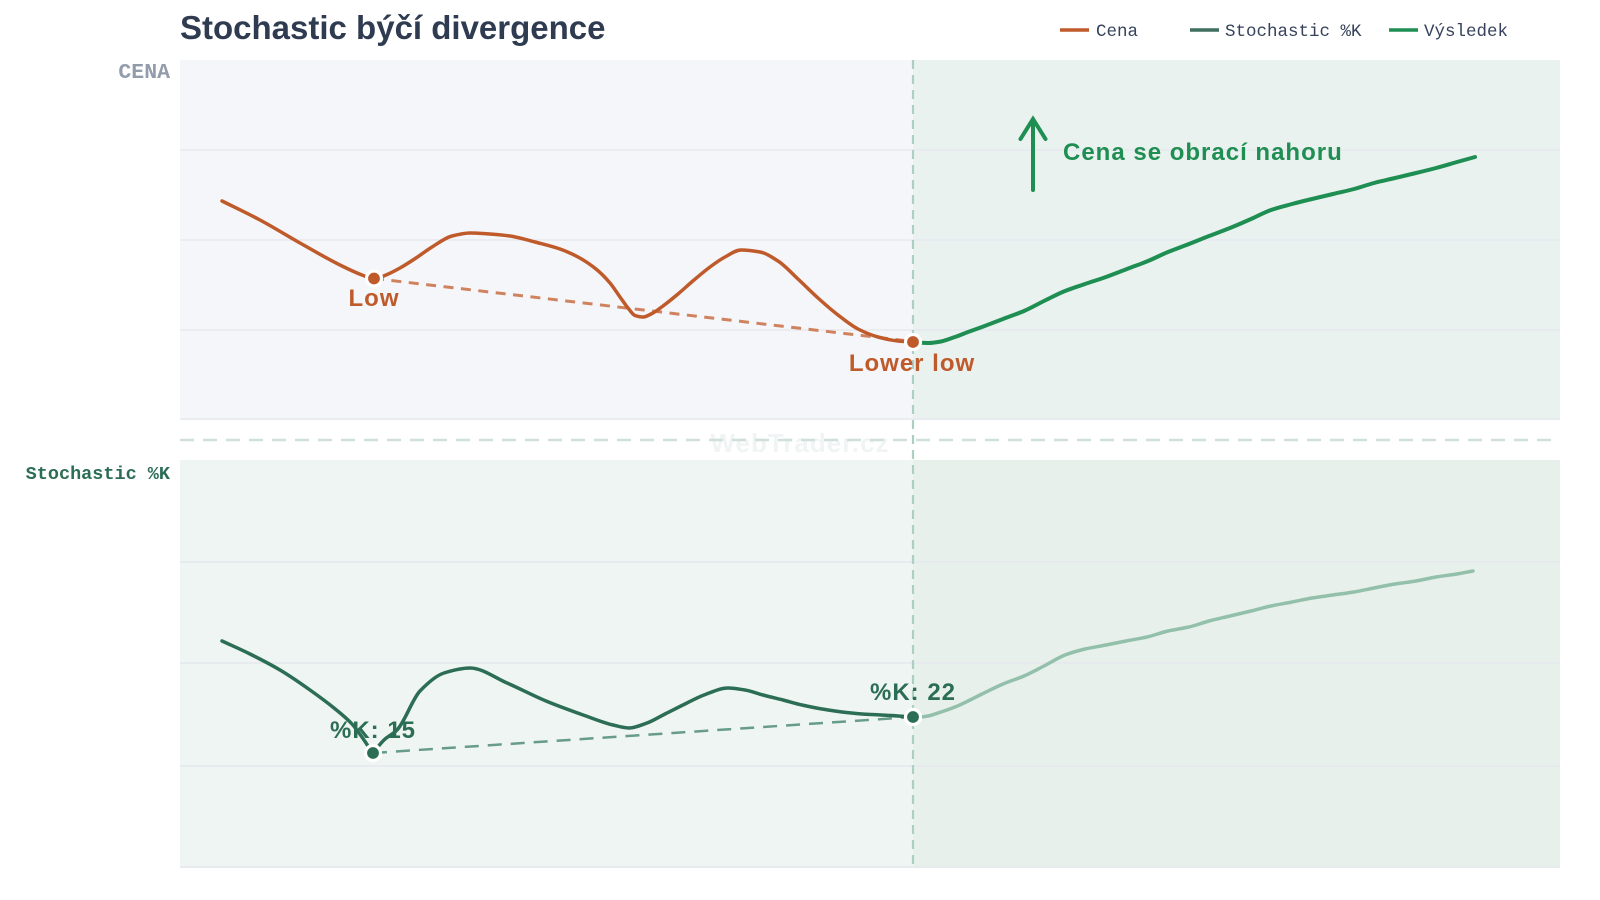 The width and height of the screenshot is (1600, 900). Describe the element at coordinates (1466, 32) in the screenshot. I see `svg-text: Výsledek` at that location.